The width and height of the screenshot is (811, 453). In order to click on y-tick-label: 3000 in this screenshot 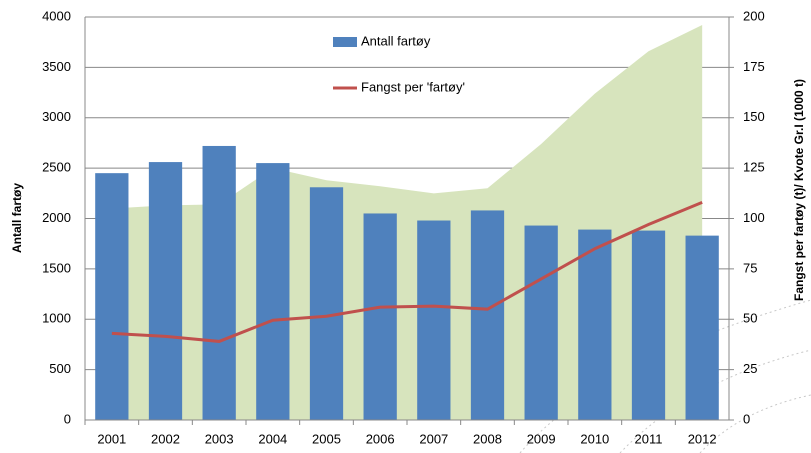, I will do `click(56, 116)`.